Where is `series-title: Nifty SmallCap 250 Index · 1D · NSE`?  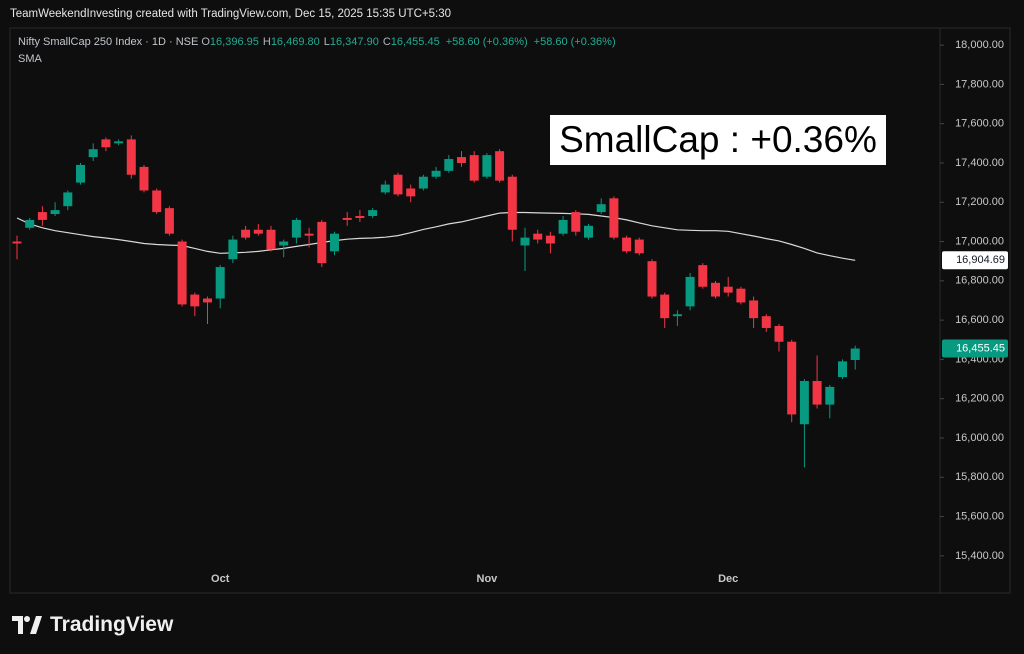
series-title: Nifty SmallCap 250 Index · 1D · NSE is located at coordinates (108, 42).